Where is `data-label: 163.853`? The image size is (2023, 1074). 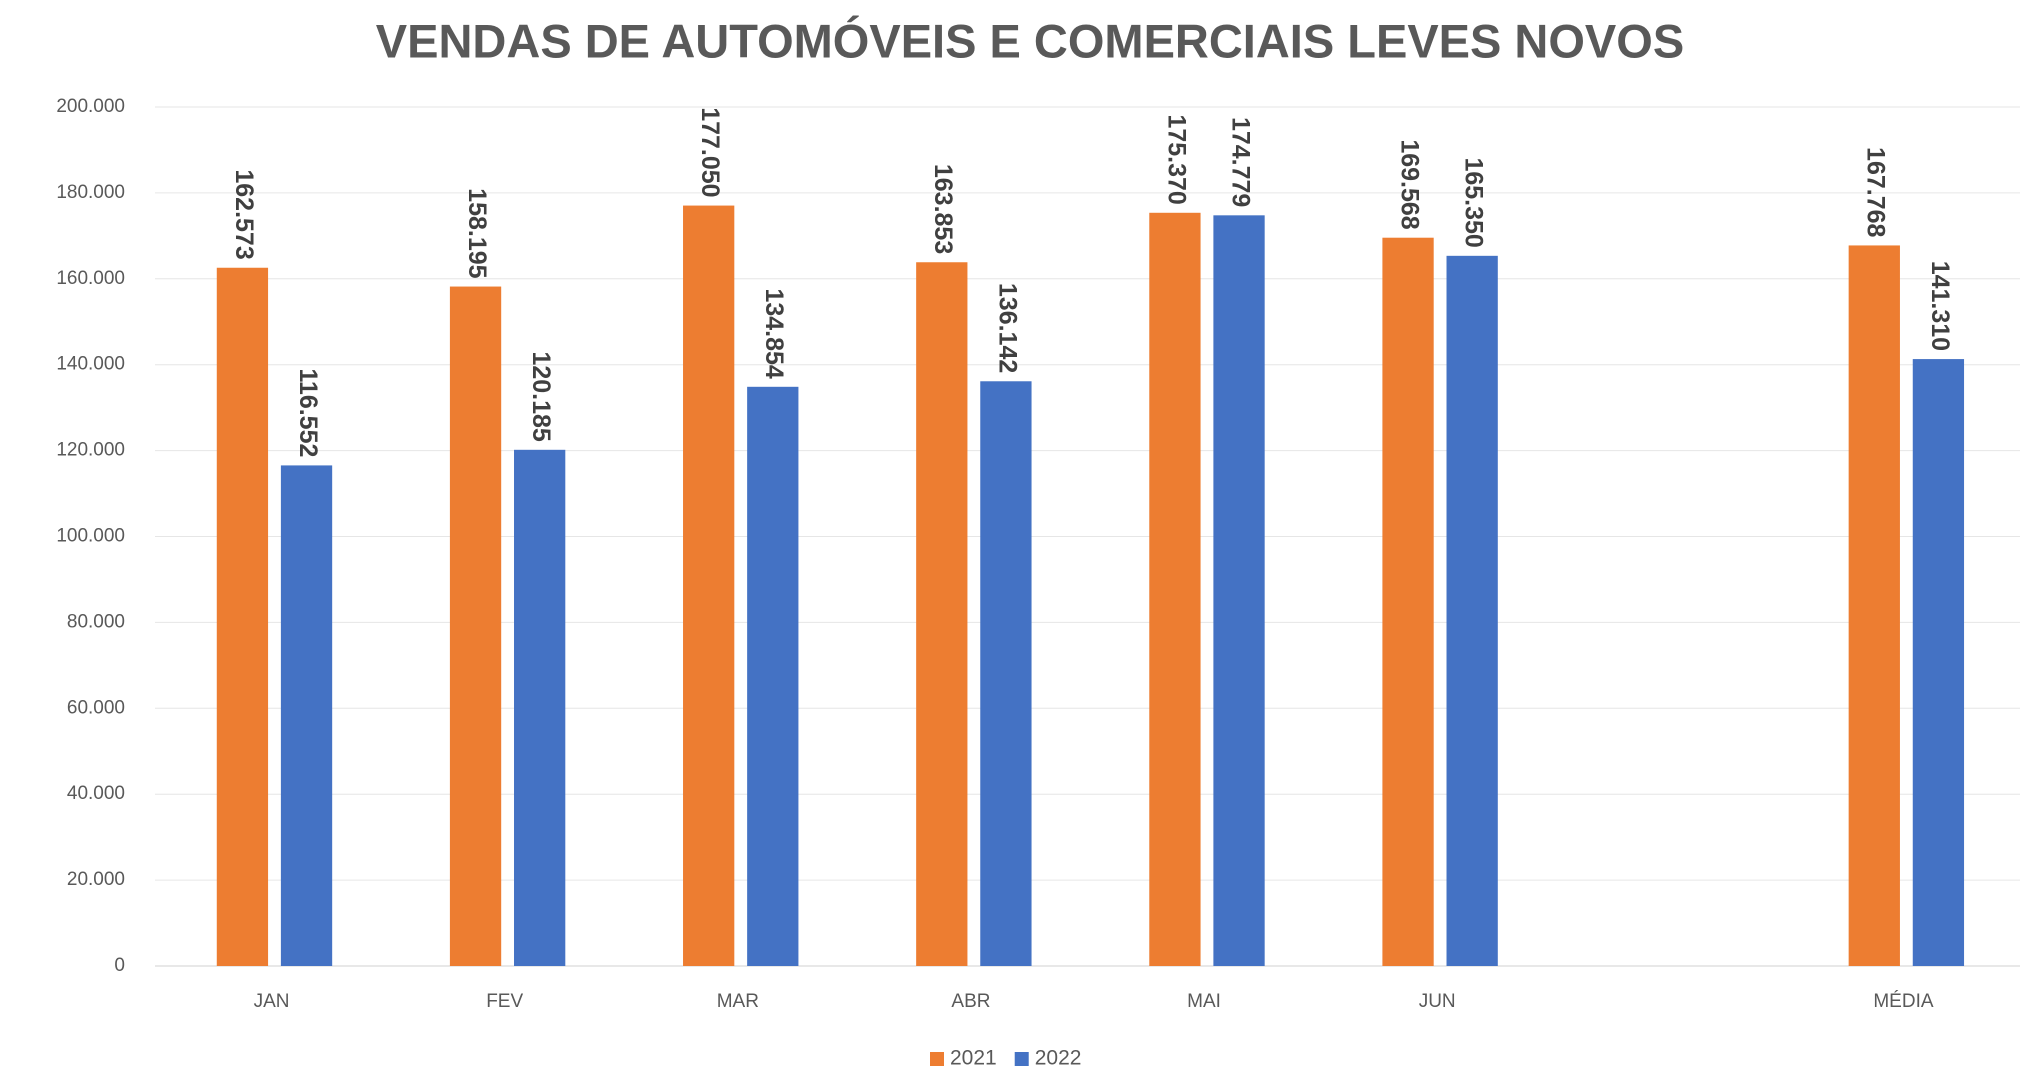
data-label: 163.853 is located at coordinates (943, 209).